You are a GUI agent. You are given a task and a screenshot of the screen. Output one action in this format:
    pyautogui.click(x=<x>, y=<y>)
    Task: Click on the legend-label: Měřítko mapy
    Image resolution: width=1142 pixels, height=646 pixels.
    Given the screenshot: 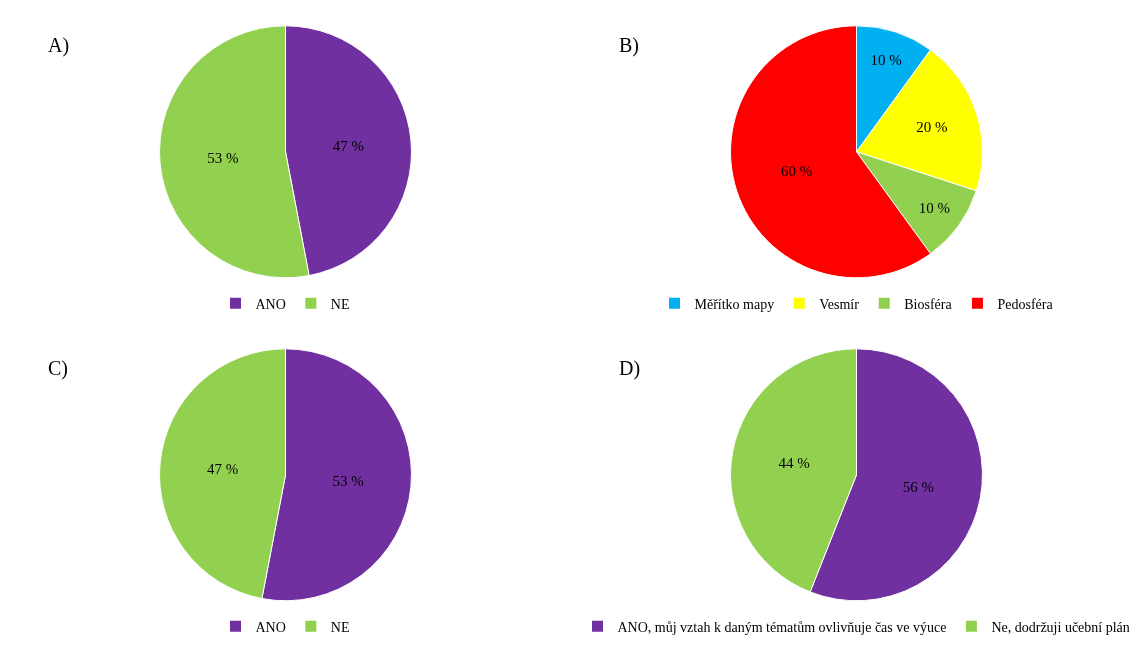 What is the action you would take?
    pyautogui.click(x=734, y=304)
    